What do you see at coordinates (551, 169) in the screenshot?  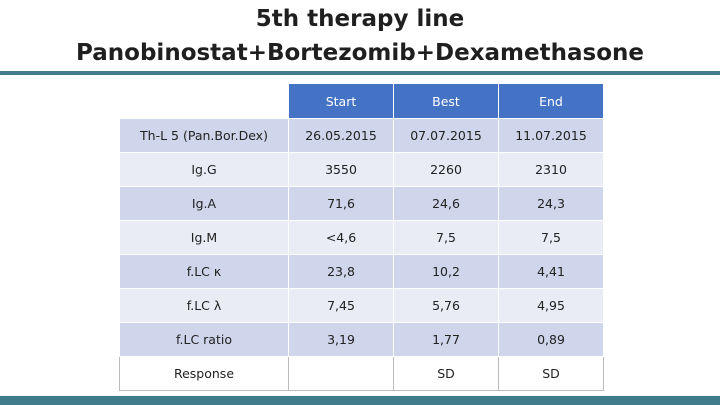 I see `table-cell: 2310` at bounding box center [551, 169].